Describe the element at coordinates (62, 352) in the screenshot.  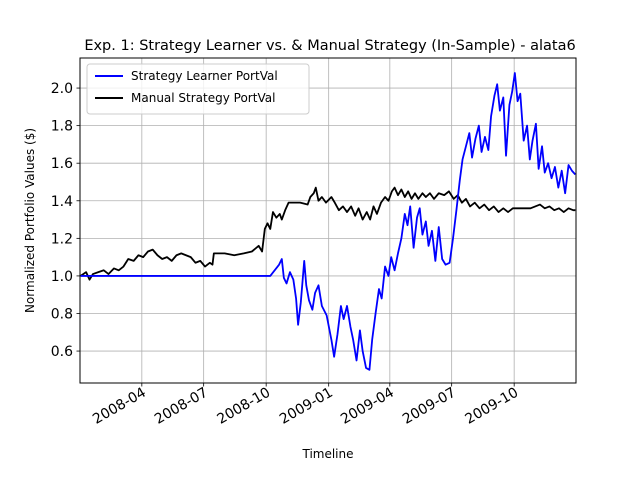
I see `y-tick-label: 0.6` at that location.